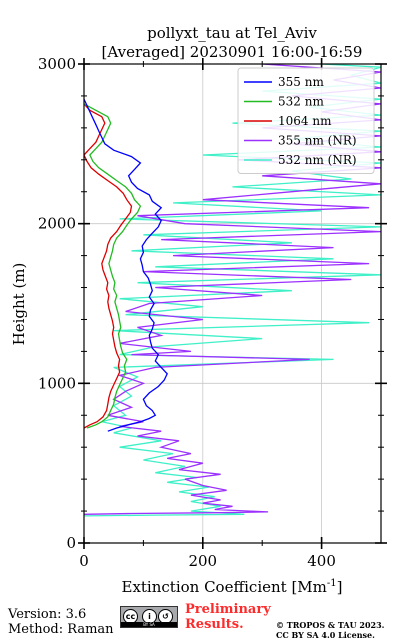 Image resolution: width=400 pixels, height=640 pixels. I want to click on preliminary-results-note: Preliminary Results., so click(228, 617).